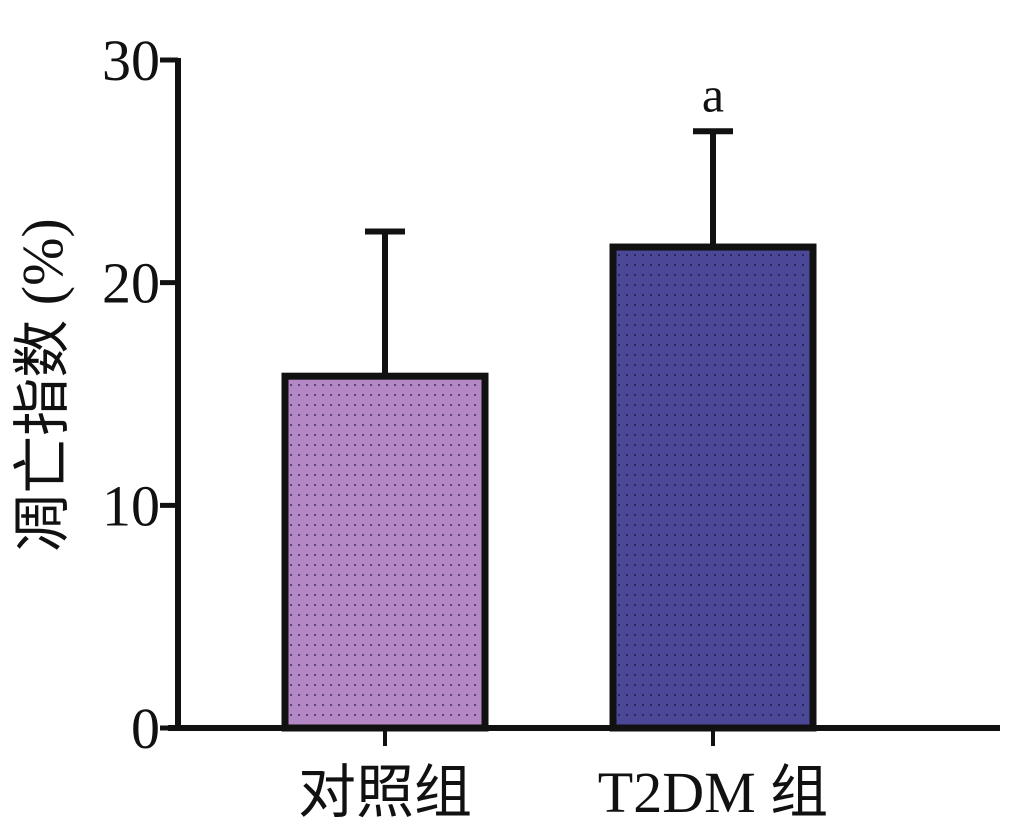 Image resolution: width=1016 pixels, height=838 pixels. Describe the element at coordinates (145, 728) in the screenshot. I see `y-tick-label: 0` at that location.